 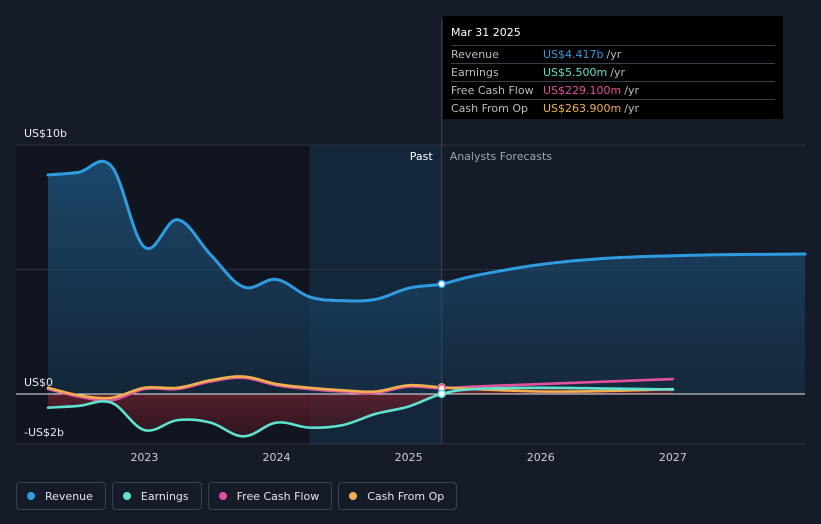 I want to click on legend-item-revenue: Revenue, so click(x=61, y=496).